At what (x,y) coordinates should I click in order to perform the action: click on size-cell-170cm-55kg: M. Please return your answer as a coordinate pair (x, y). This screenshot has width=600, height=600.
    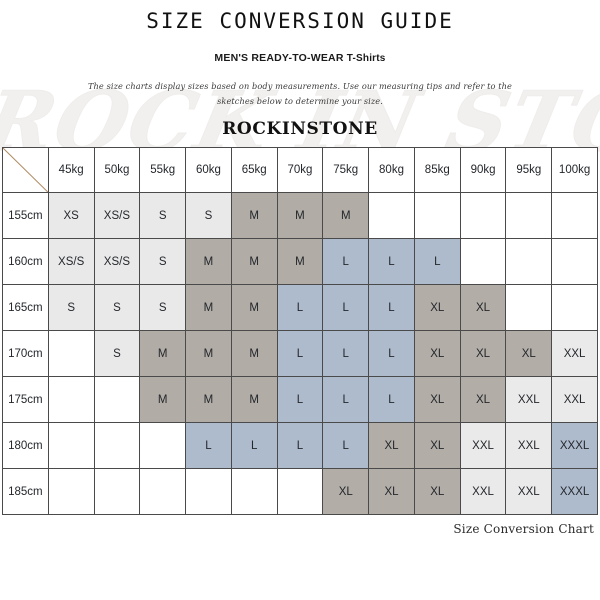
    Looking at the image, I should click on (163, 353).